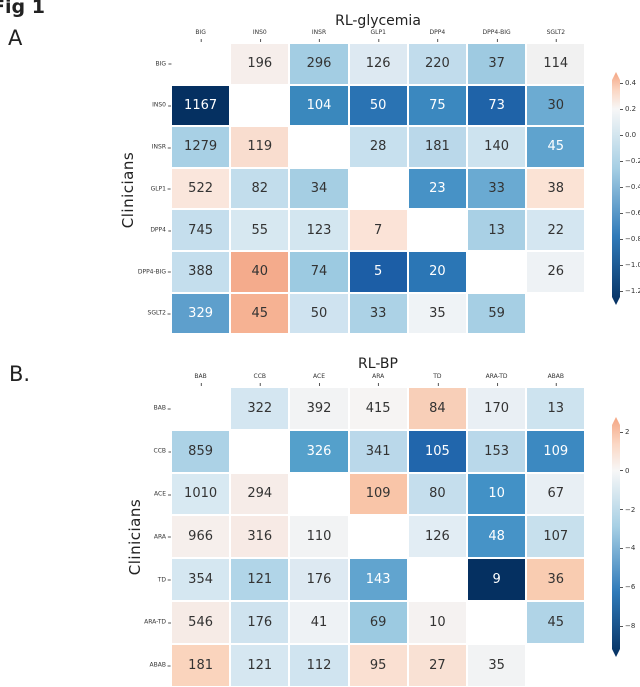  I want to click on colorbar-tick-label: −0.8, so click(630, 239).